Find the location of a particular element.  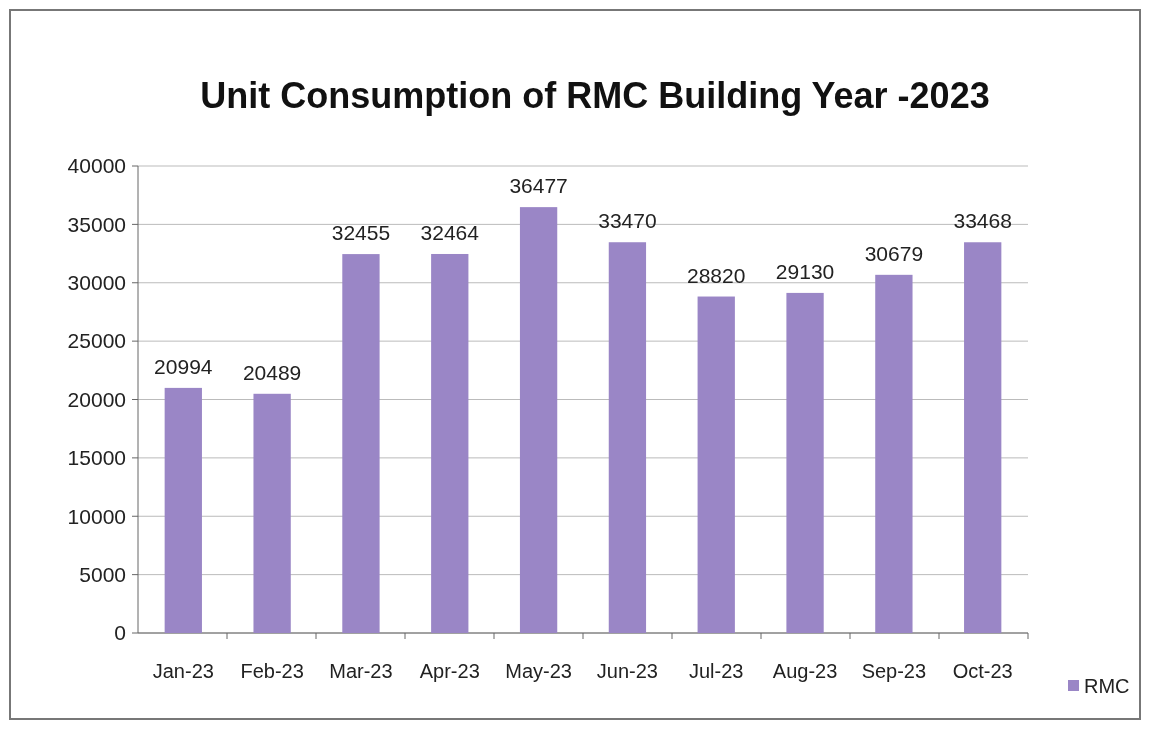

x-tick-label: Jul-23 is located at coordinates (716, 671).